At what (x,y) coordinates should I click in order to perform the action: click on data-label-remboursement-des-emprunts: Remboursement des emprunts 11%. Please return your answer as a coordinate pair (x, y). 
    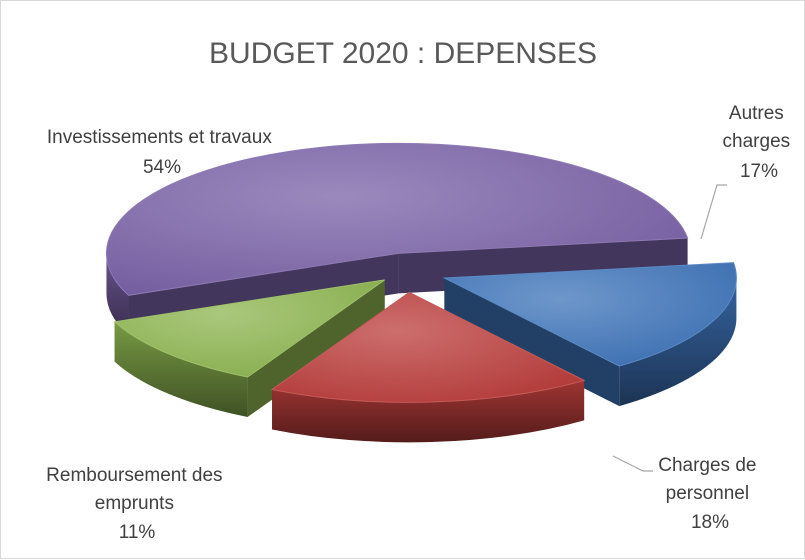
    Looking at the image, I should click on (137, 504).